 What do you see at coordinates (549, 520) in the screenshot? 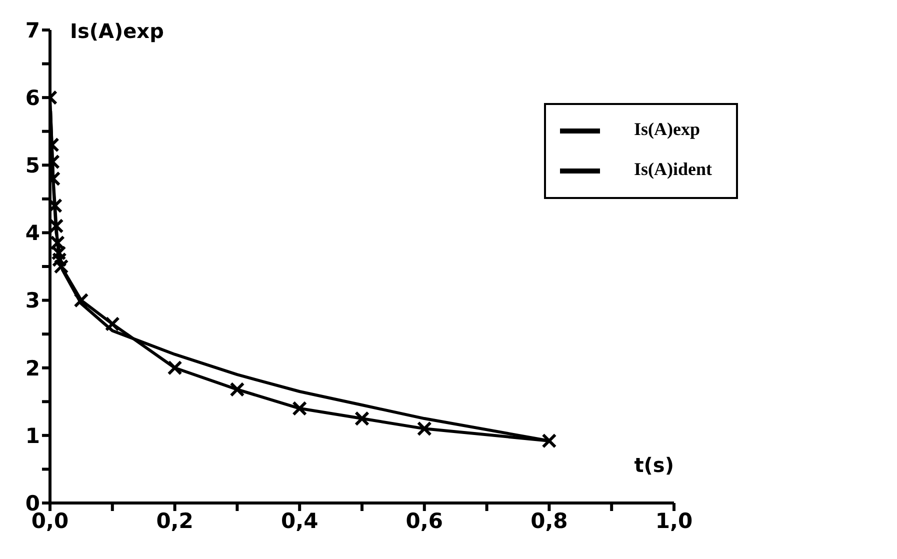
I see `x-tick-label: 0,8` at bounding box center [549, 520].